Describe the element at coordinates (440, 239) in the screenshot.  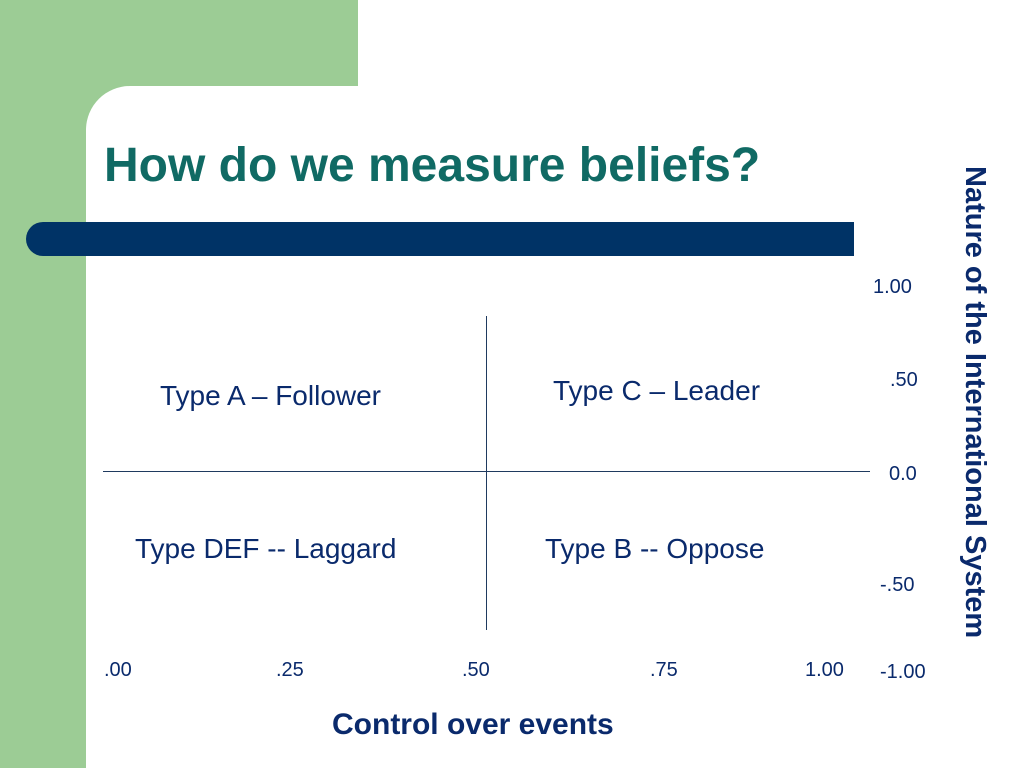
I see `title-underline-bar` at that location.